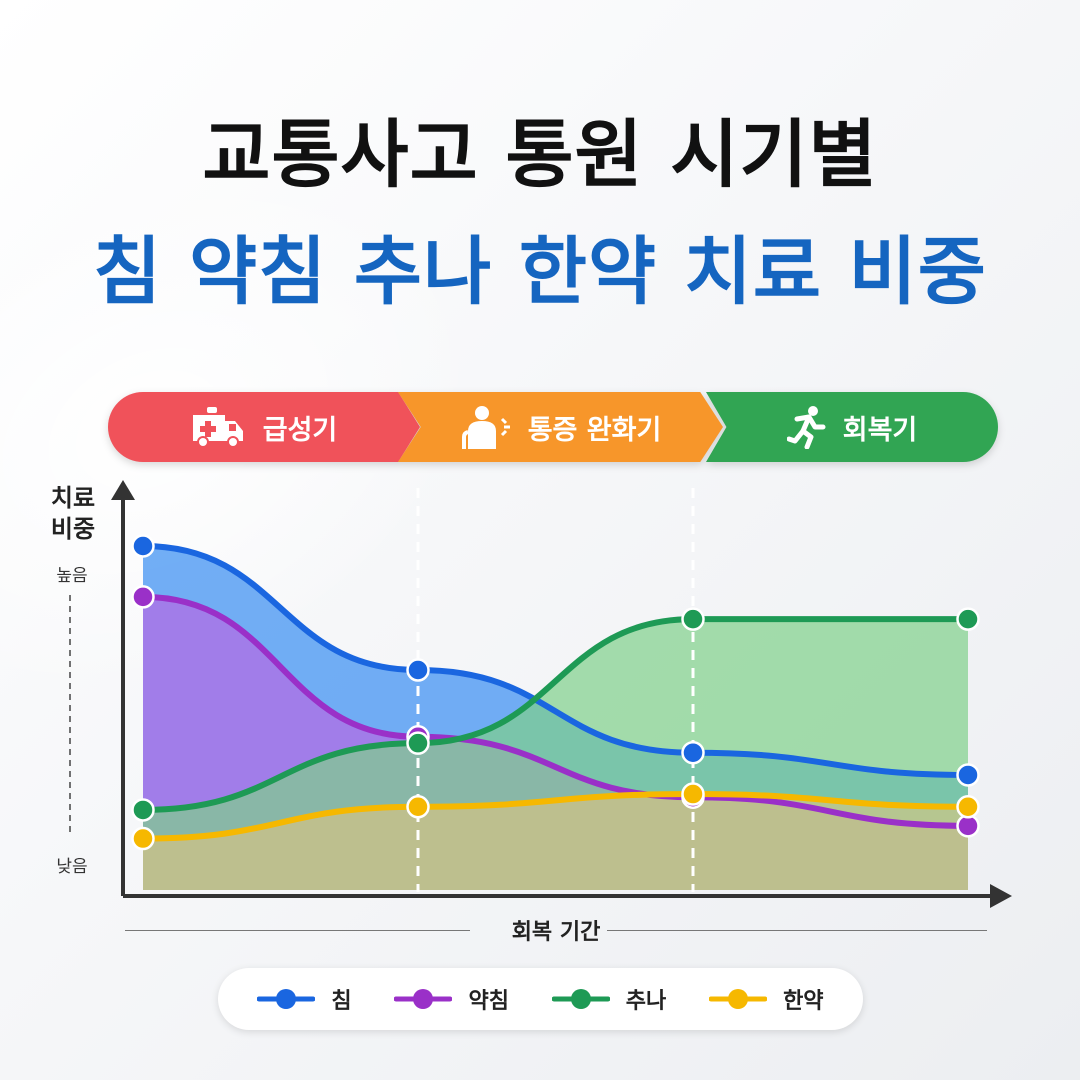 This screenshot has width=1080, height=1080. I want to click on legend-swatch-chim, so click(286, 999).